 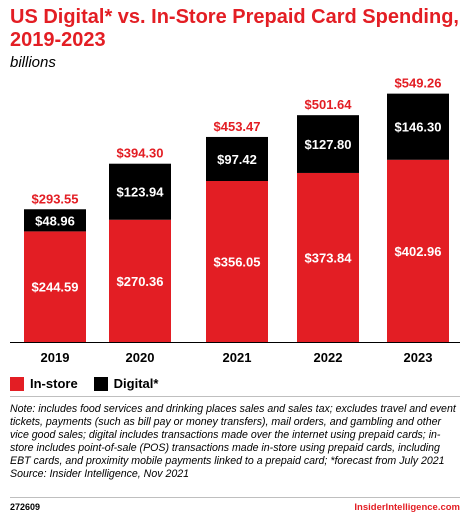 What do you see at coordinates (25, 507) in the screenshot?
I see `chart-id: 272609` at bounding box center [25, 507].